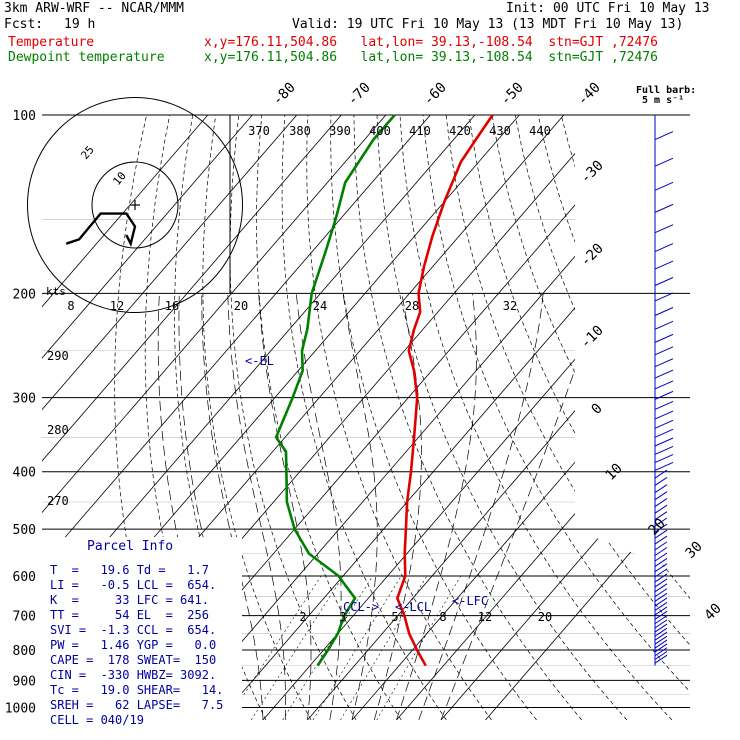  What do you see at coordinates (540, 131) in the screenshot?
I see `theta-e-label: 440` at bounding box center [540, 131].